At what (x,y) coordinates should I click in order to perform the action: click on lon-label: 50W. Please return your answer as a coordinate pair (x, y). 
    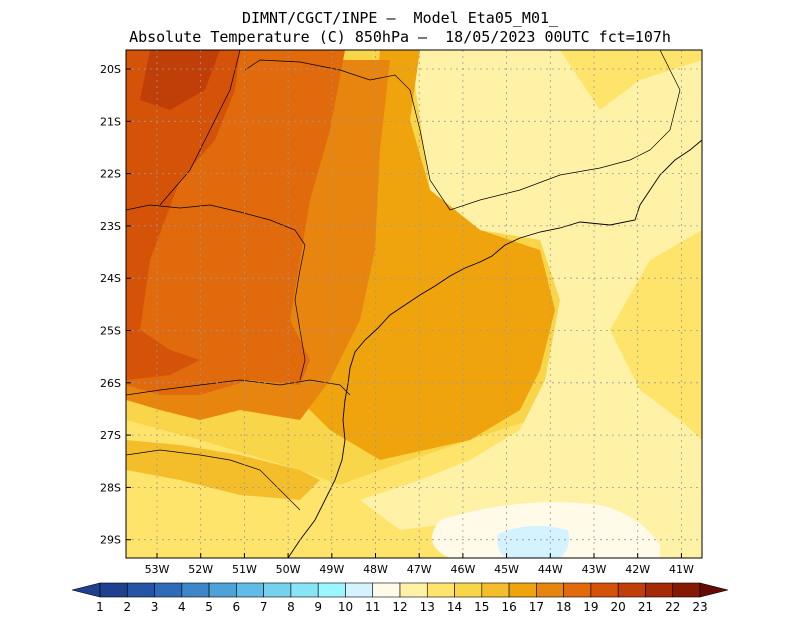
    Looking at the image, I should click on (288, 569).